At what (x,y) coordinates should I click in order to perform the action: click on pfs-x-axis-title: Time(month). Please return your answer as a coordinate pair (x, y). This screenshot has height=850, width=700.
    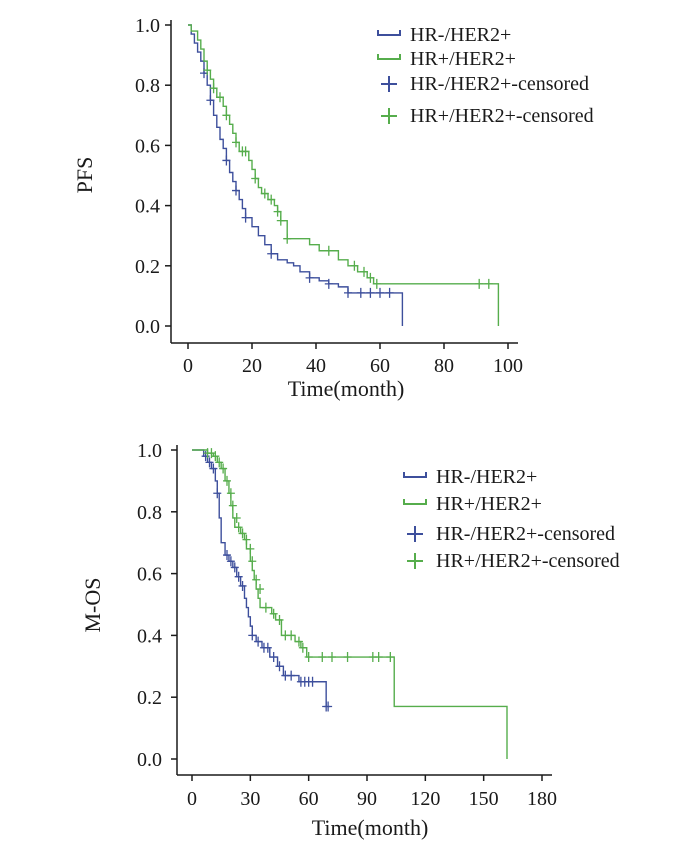
    Looking at the image, I should click on (346, 388).